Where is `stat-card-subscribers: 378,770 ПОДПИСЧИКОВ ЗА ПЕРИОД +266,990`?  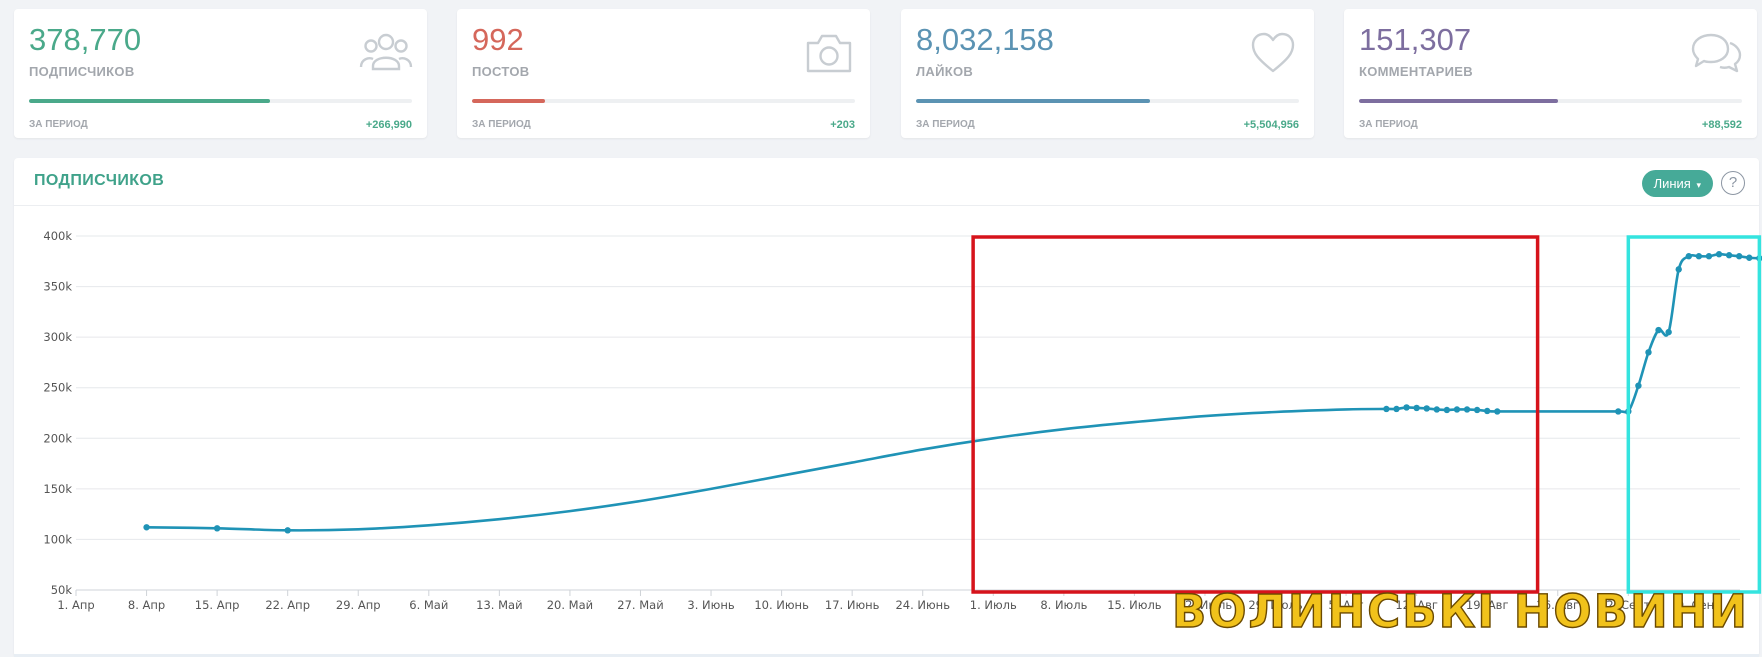 stat-card-subscribers: 378,770 ПОДПИСЧИКОВ ЗА ПЕРИОД +266,990 is located at coordinates (220, 73).